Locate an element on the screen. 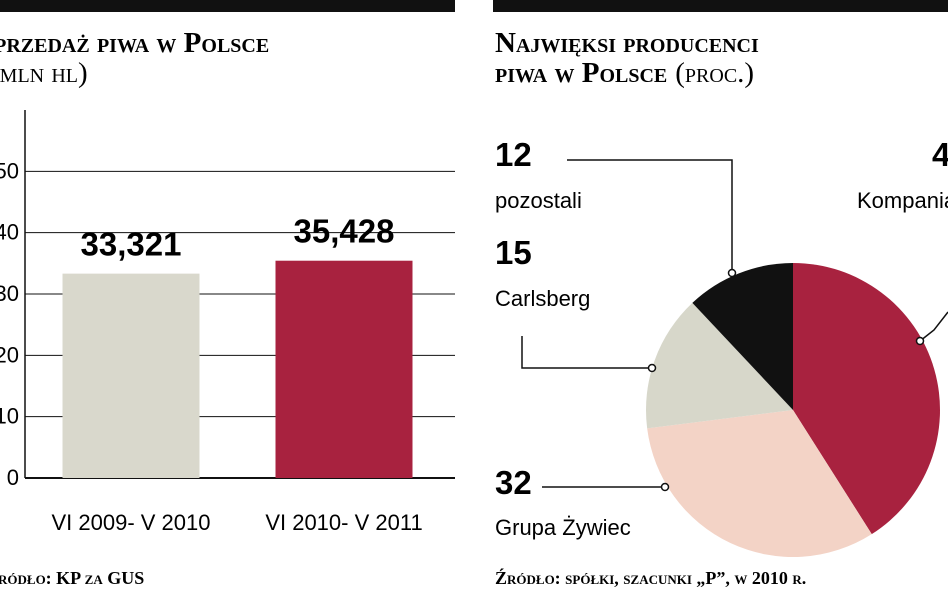  slice-label: pozostali is located at coordinates (538, 200).